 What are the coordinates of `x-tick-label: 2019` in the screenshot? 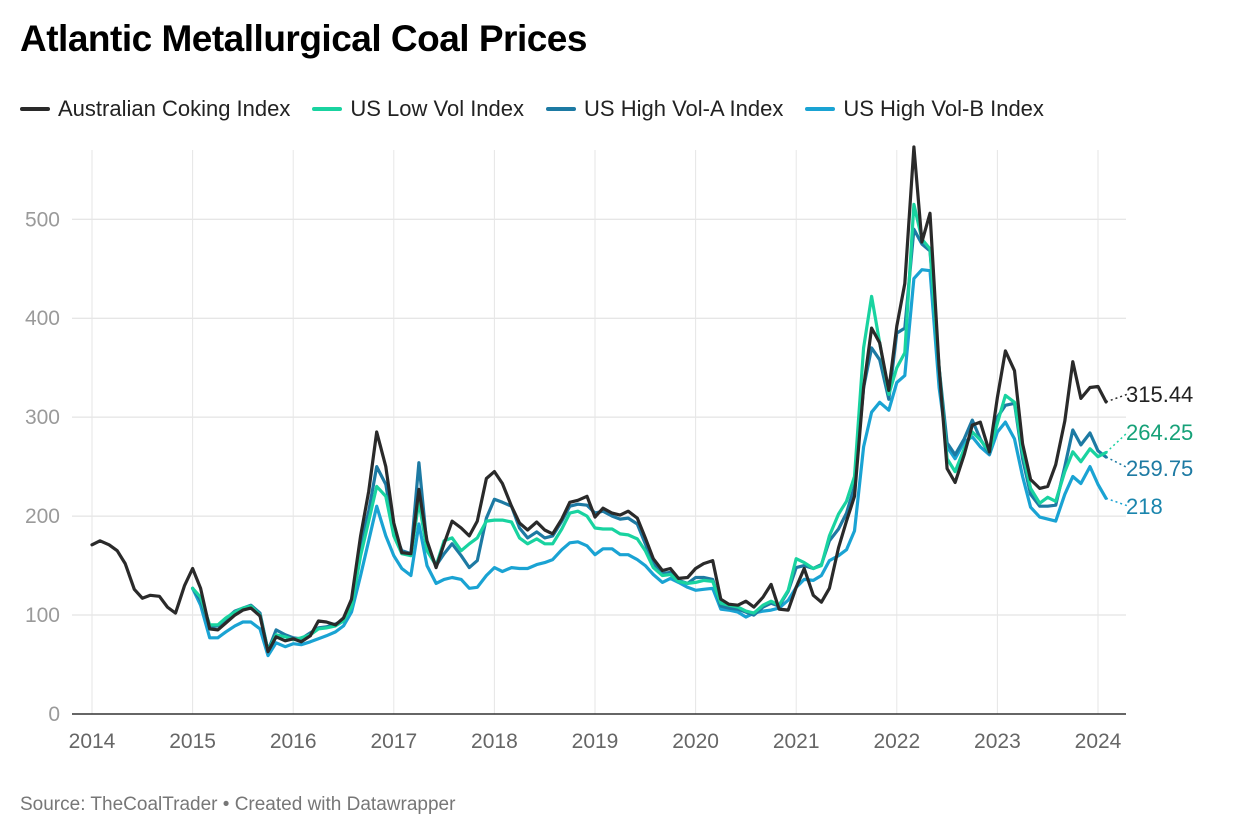 It's located at (595, 741).